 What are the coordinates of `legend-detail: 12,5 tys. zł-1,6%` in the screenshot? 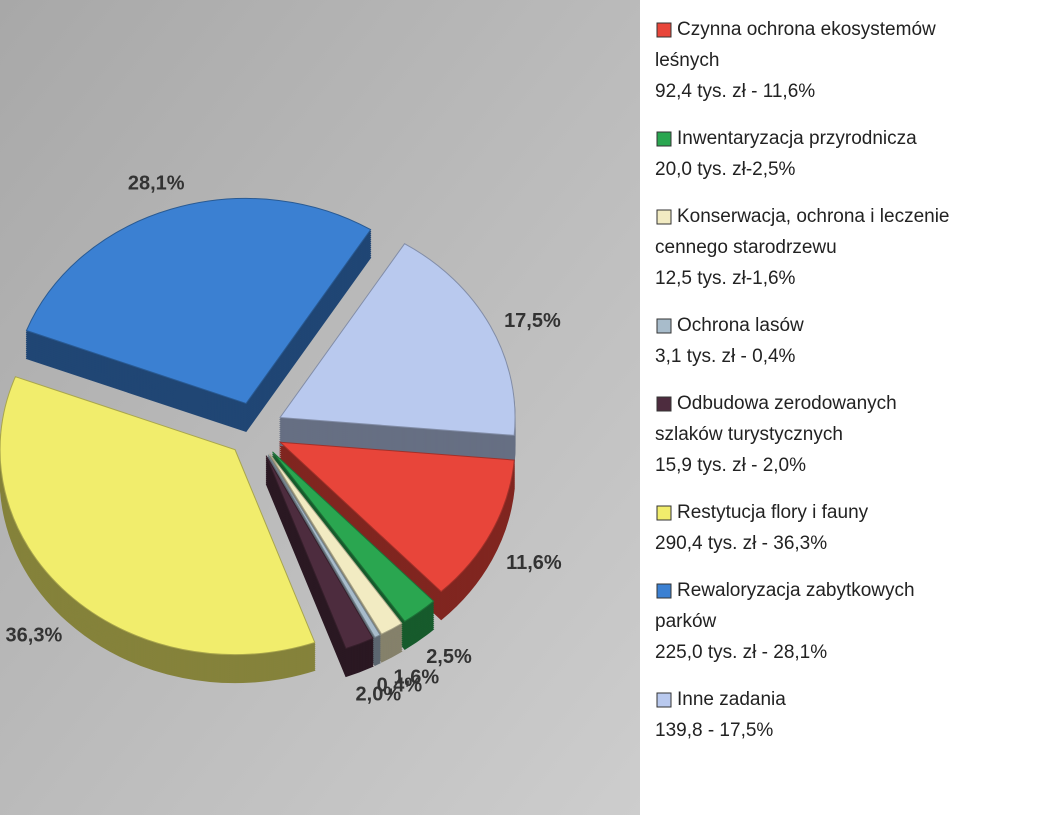 It's located at (725, 278).